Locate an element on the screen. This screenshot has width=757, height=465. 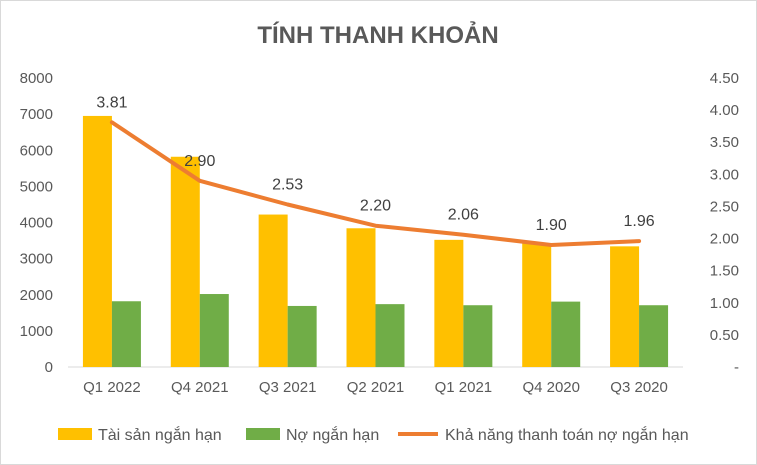
y-right-tick-label: 4.50 is located at coordinates (724, 78).